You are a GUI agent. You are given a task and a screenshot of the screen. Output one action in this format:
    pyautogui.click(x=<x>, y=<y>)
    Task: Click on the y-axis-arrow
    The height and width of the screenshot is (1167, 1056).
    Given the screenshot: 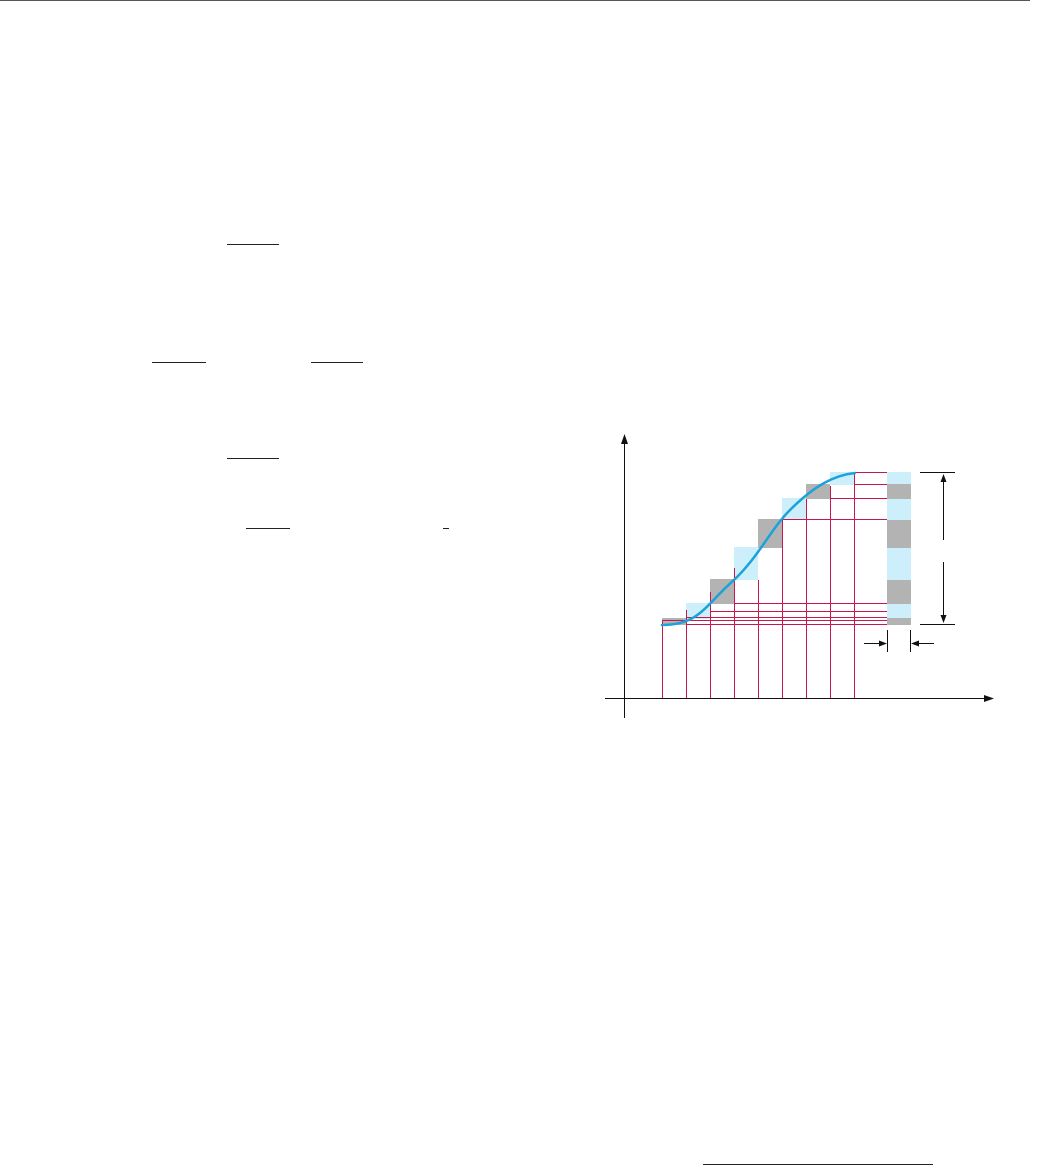 What is the action you would take?
    pyautogui.click(x=624, y=439)
    